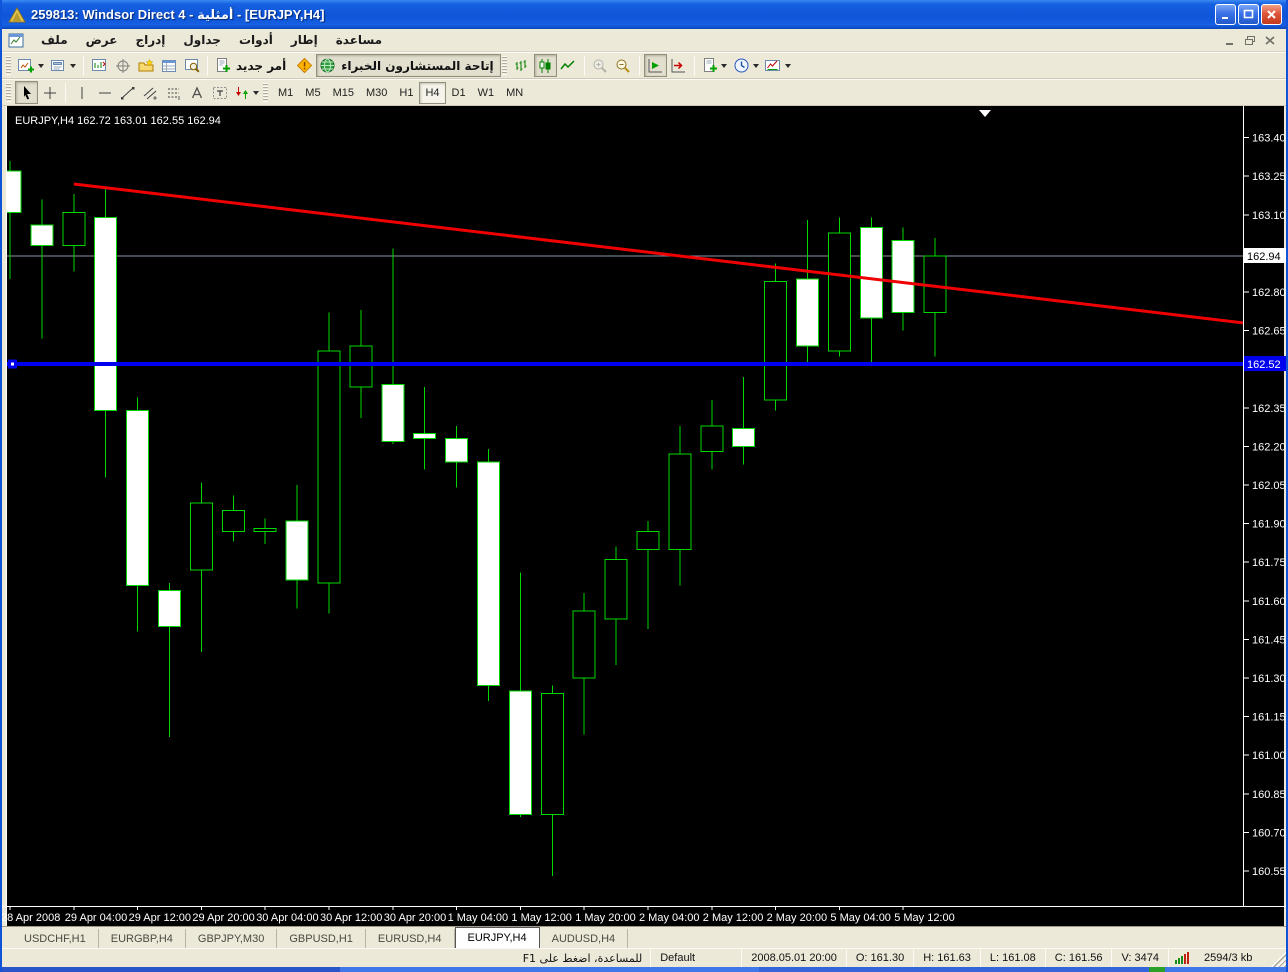 The image size is (1288, 972). Describe the element at coordinates (794, 958) in the screenshot. I see `status-bar-time: 2008.05.01 20:00` at that location.